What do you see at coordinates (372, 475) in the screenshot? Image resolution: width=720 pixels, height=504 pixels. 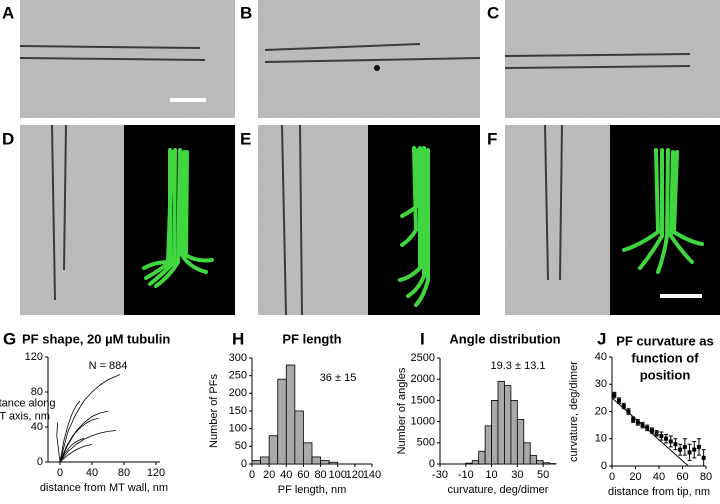 I see `x-tick-label: 140` at bounding box center [372, 475].